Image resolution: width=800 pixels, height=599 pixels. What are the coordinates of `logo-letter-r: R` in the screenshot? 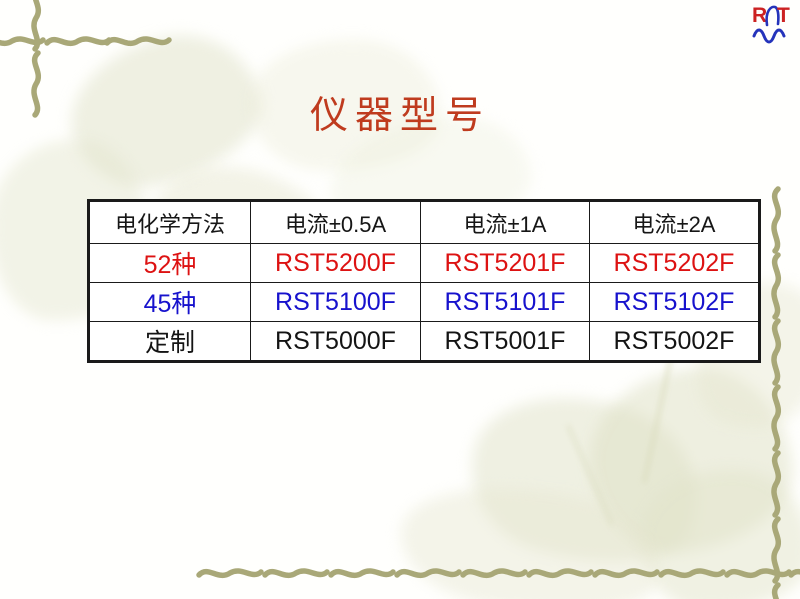 It's located at (759, 15).